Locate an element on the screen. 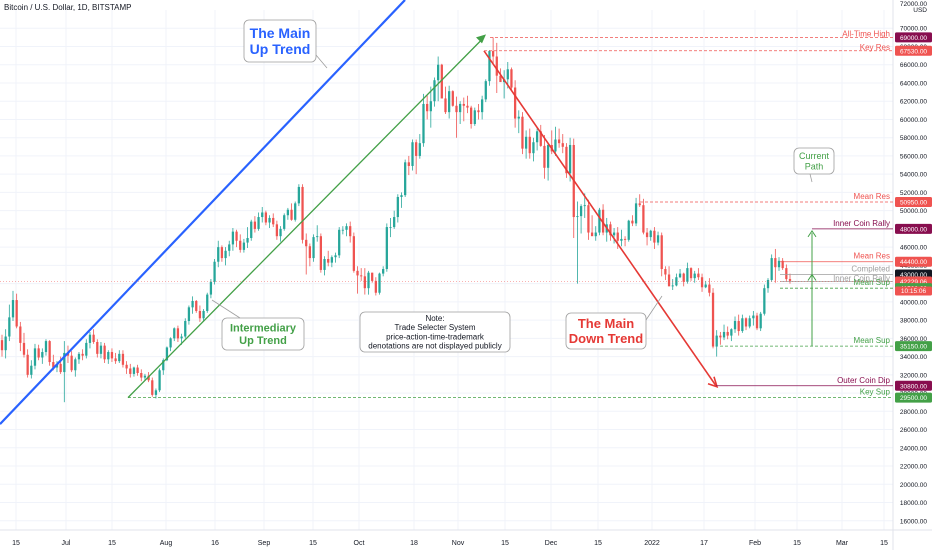 This screenshot has width=932, height=550. y-tick-label: 32000.00 is located at coordinates (913, 375).